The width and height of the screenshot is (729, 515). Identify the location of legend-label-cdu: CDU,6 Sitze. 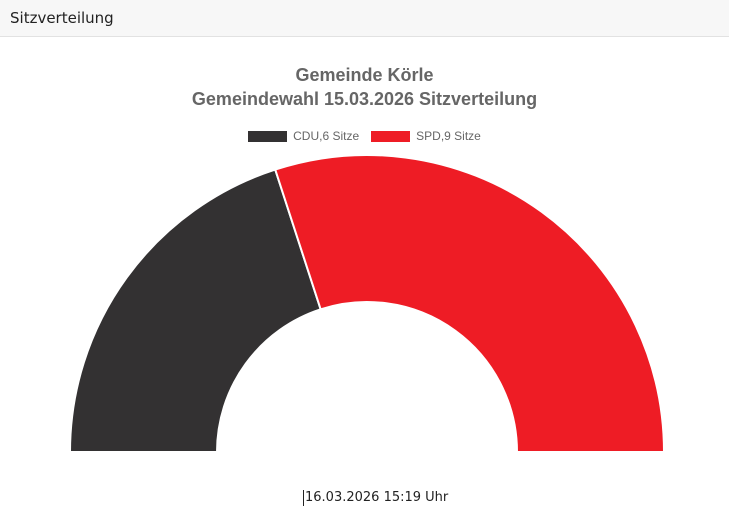
(326, 136).